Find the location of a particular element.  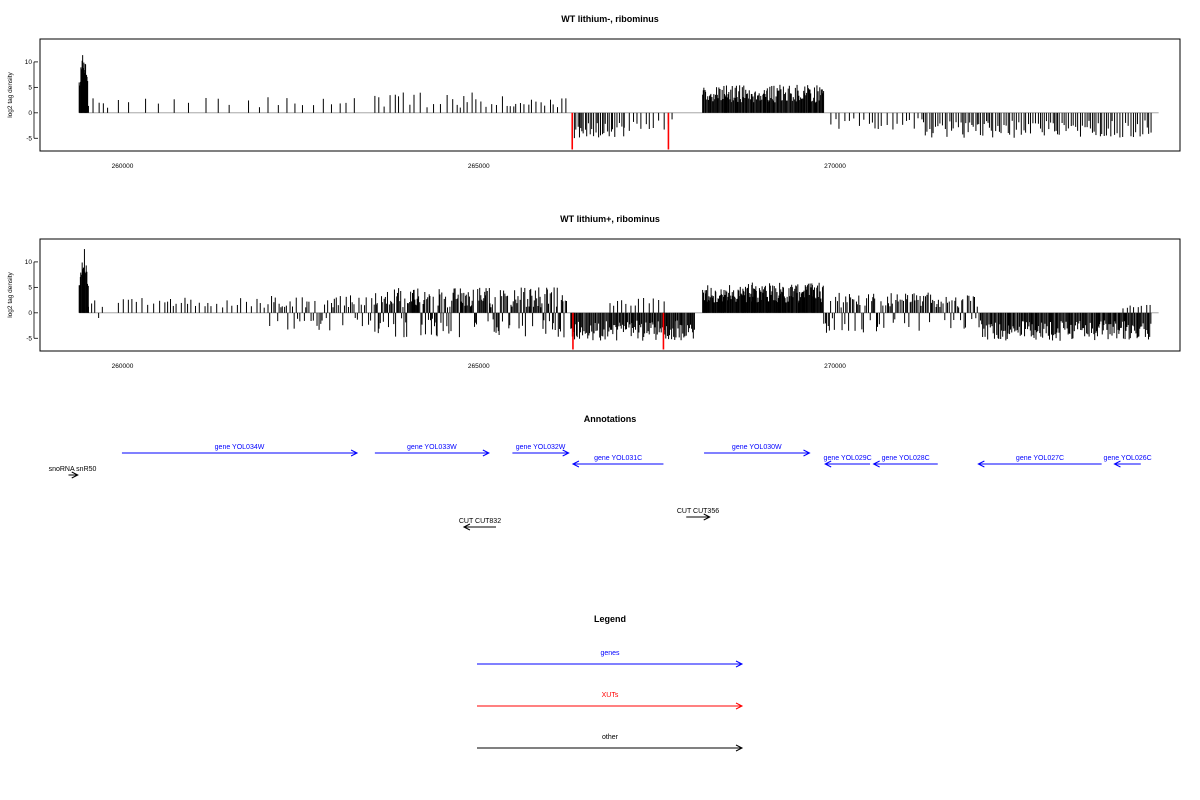

feature-label: gene YOL028C is located at coordinates (906, 458).